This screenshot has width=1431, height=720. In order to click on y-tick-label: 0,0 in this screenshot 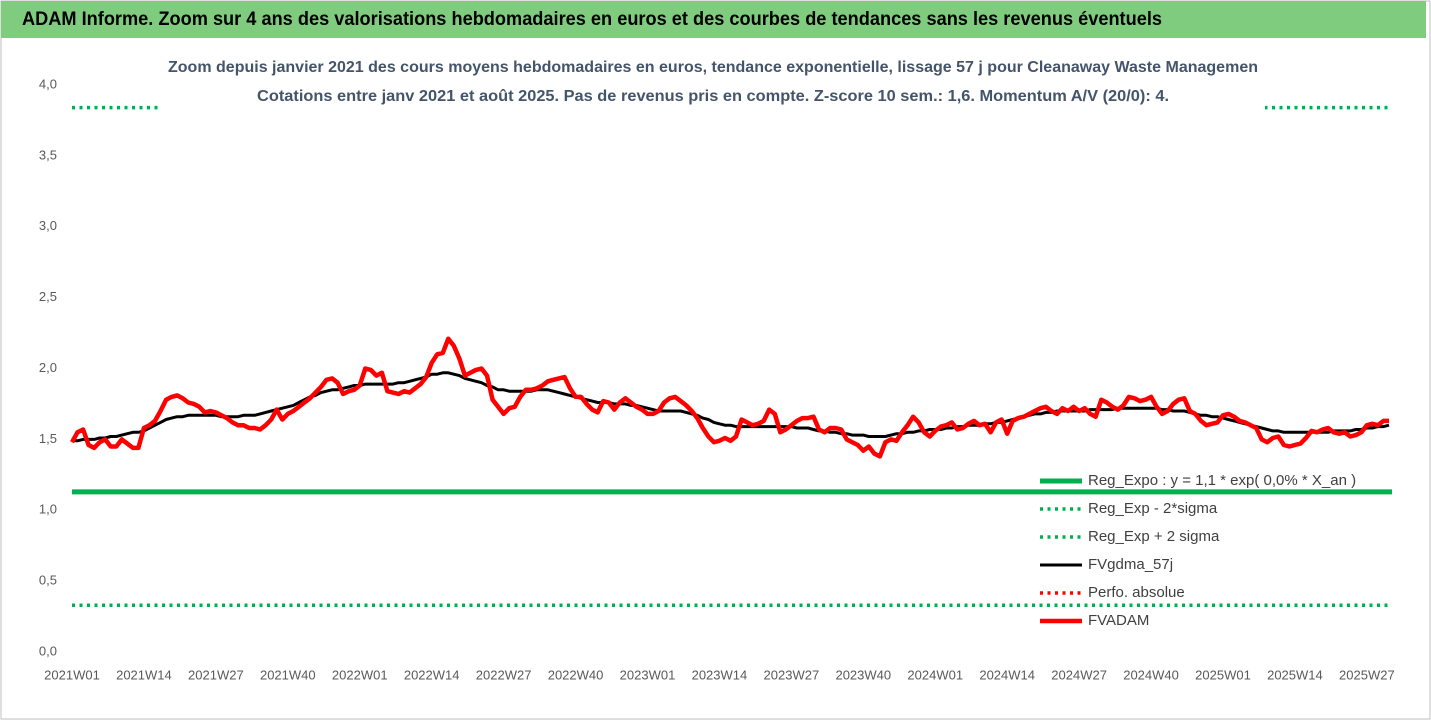, I will do `click(48, 650)`.